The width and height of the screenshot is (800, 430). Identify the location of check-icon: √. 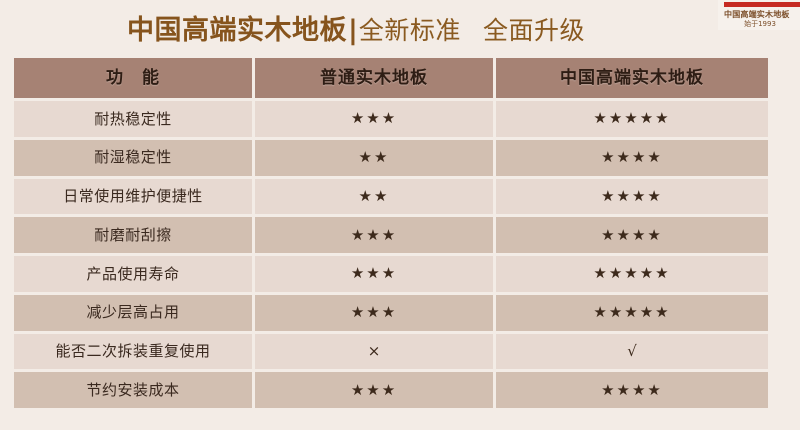
(632, 350).